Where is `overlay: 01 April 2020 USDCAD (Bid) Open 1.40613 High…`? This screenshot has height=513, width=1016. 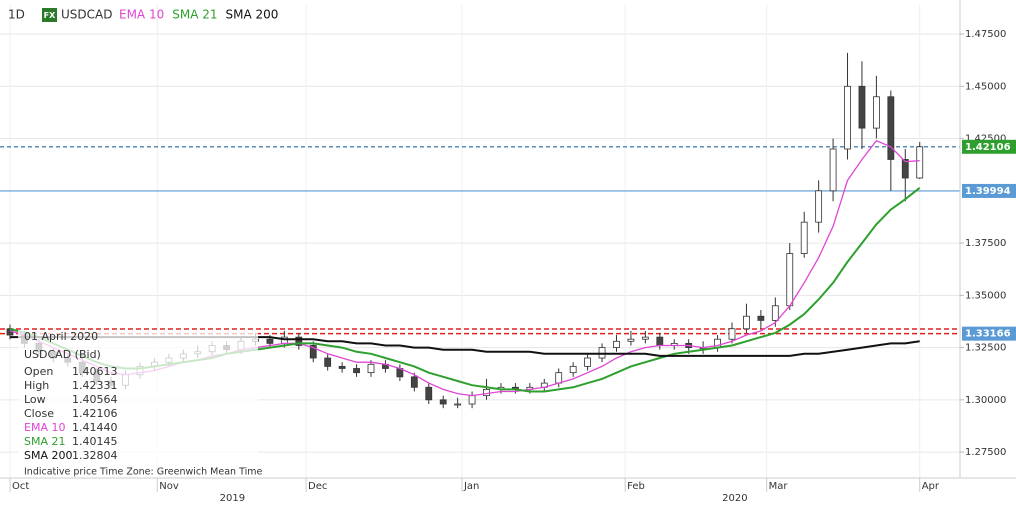 overlay: 01 April 2020 USDCAD (Bid) Open 1.40613 High… is located at coordinates (140, 404).